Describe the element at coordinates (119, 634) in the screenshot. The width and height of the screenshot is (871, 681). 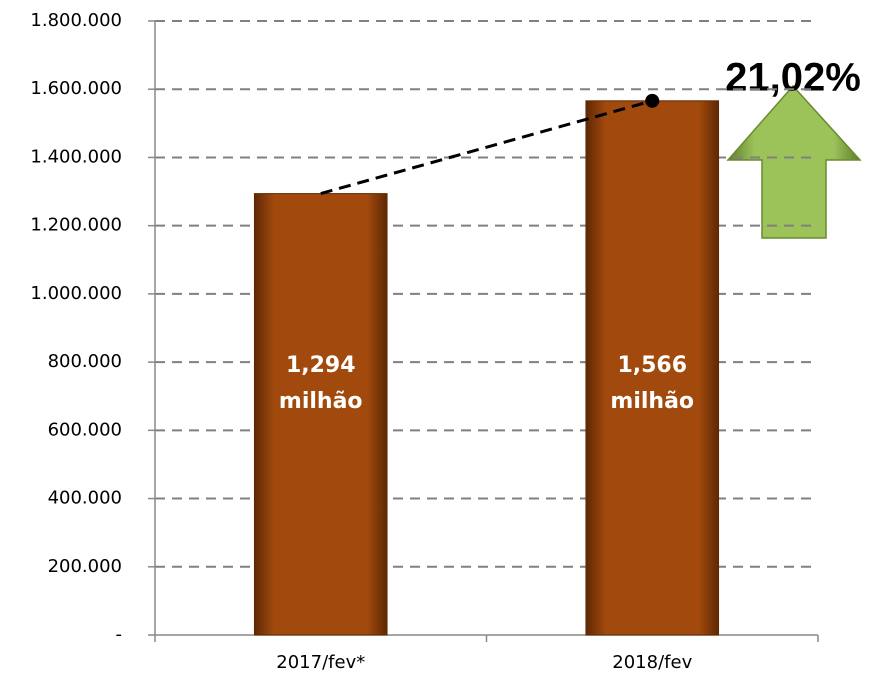
I see `y-tick-label: -` at that location.